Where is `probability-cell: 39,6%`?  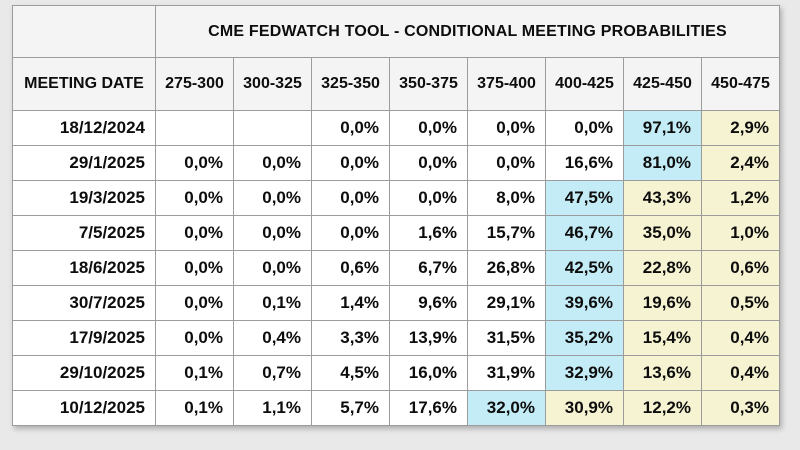
probability-cell: 39,6% is located at coordinates (584, 303).